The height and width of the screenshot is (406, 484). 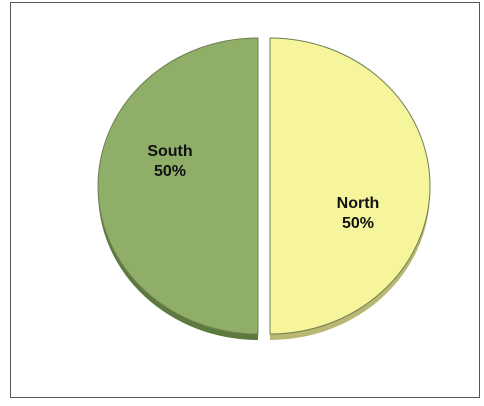 I want to click on slice-name-north: North, so click(x=358, y=203).